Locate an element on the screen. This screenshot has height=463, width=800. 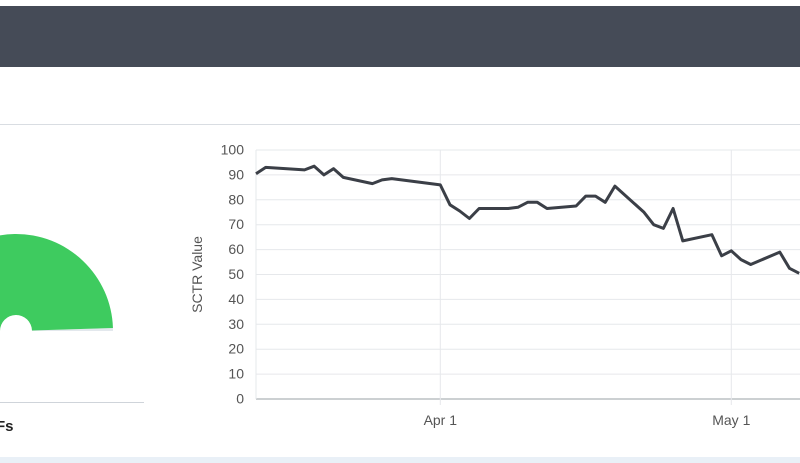
y-tick-label: 80 is located at coordinates (236, 199).